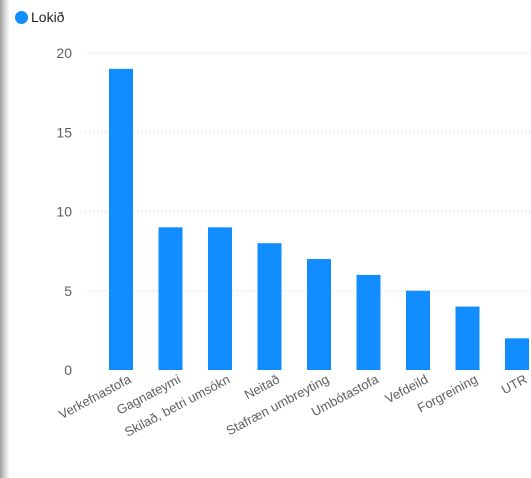 Image resolution: width=531 pixels, height=478 pixels. I want to click on legend-marker, so click(21, 17).